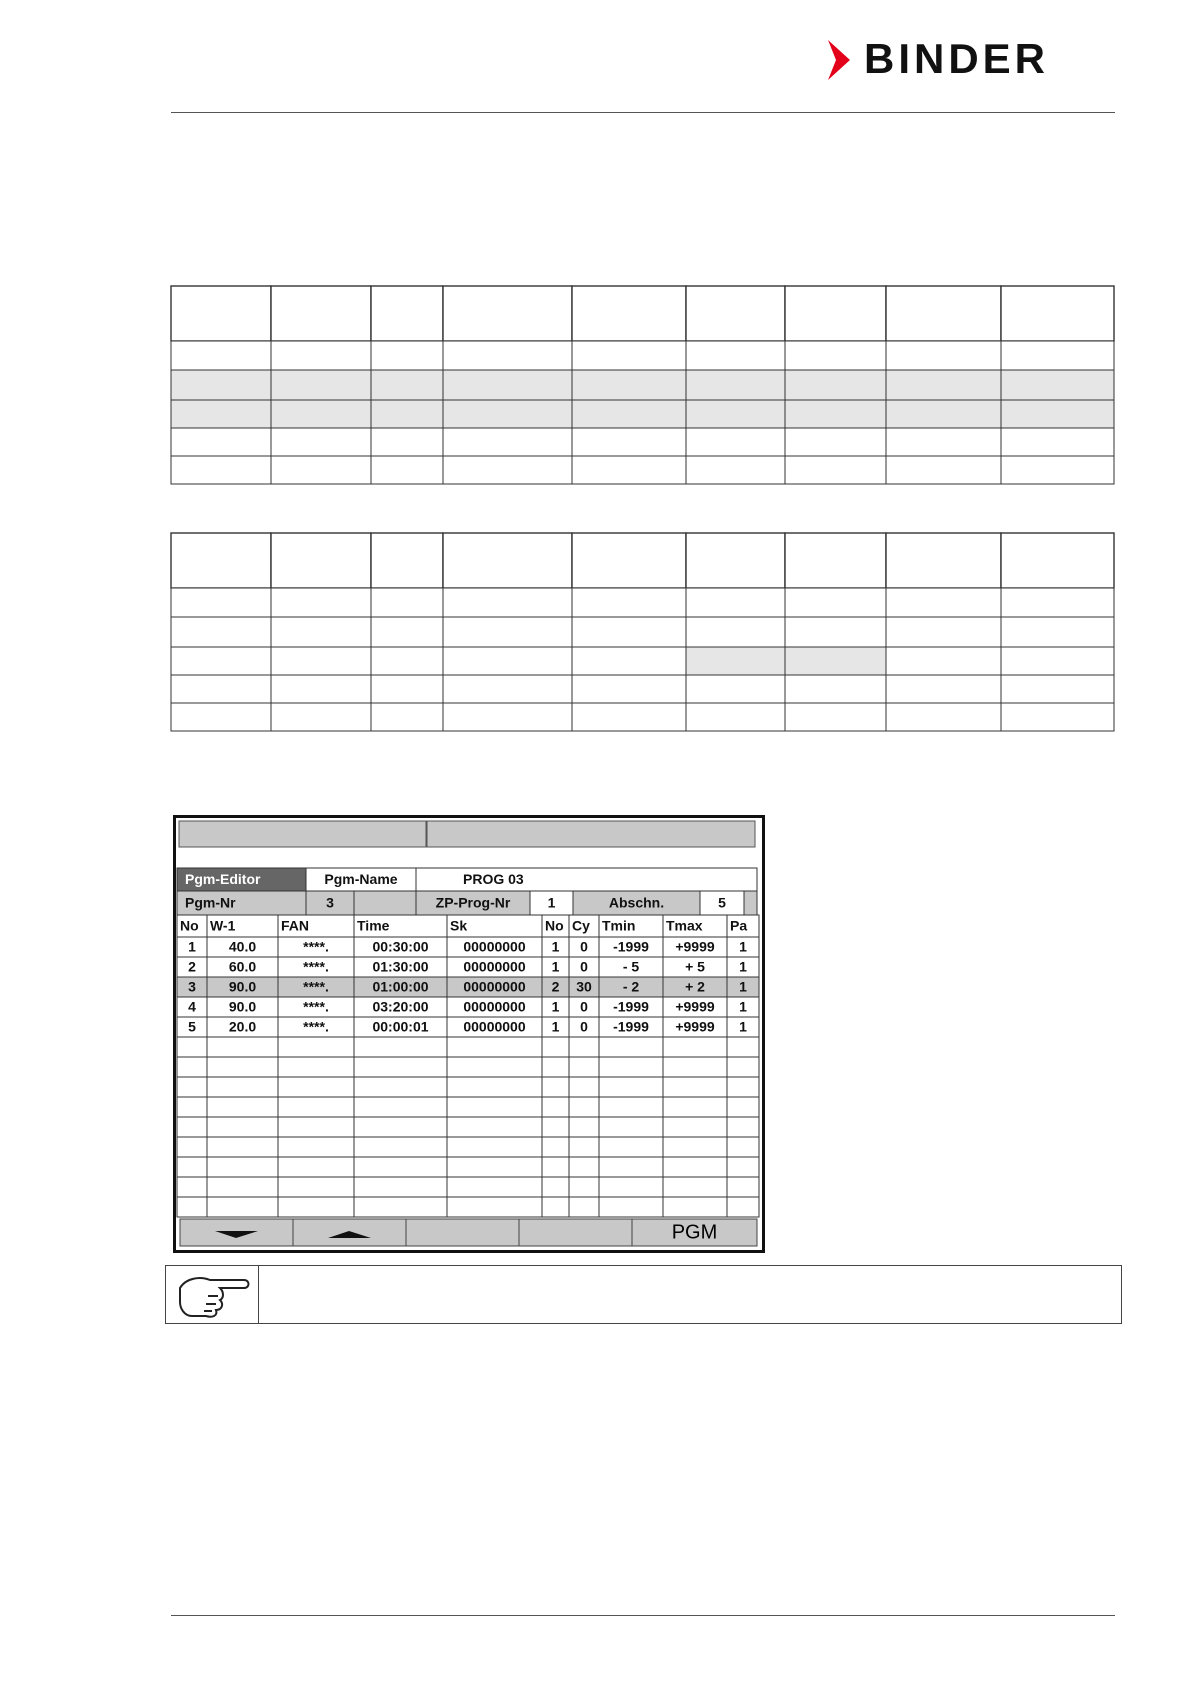 The width and height of the screenshot is (1191, 1684). I want to click on arrow-up, so click(349, 1234).